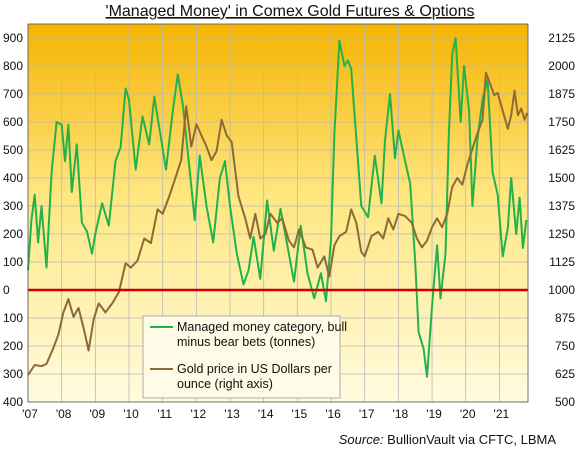 This screenshot has width=580, height=454. Describe the element at coordinates (401, 414) in the screenshot. I see `x-tick-label: '18` at that location.